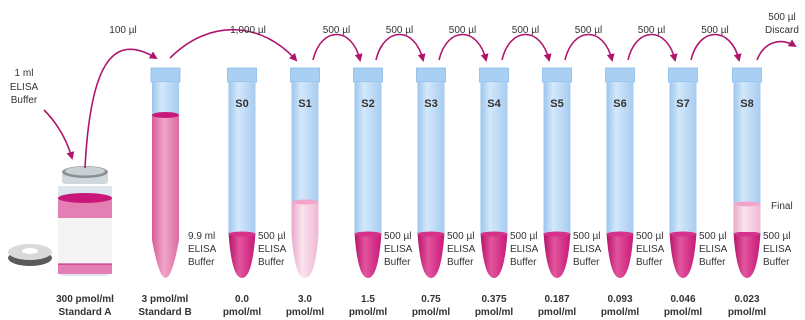 The height and width of the screenshot is (320, 805). What do you see at coordinates (430, 104) in the screenshot?
I see `tube-label: S3` at bounding box center [430, 104].